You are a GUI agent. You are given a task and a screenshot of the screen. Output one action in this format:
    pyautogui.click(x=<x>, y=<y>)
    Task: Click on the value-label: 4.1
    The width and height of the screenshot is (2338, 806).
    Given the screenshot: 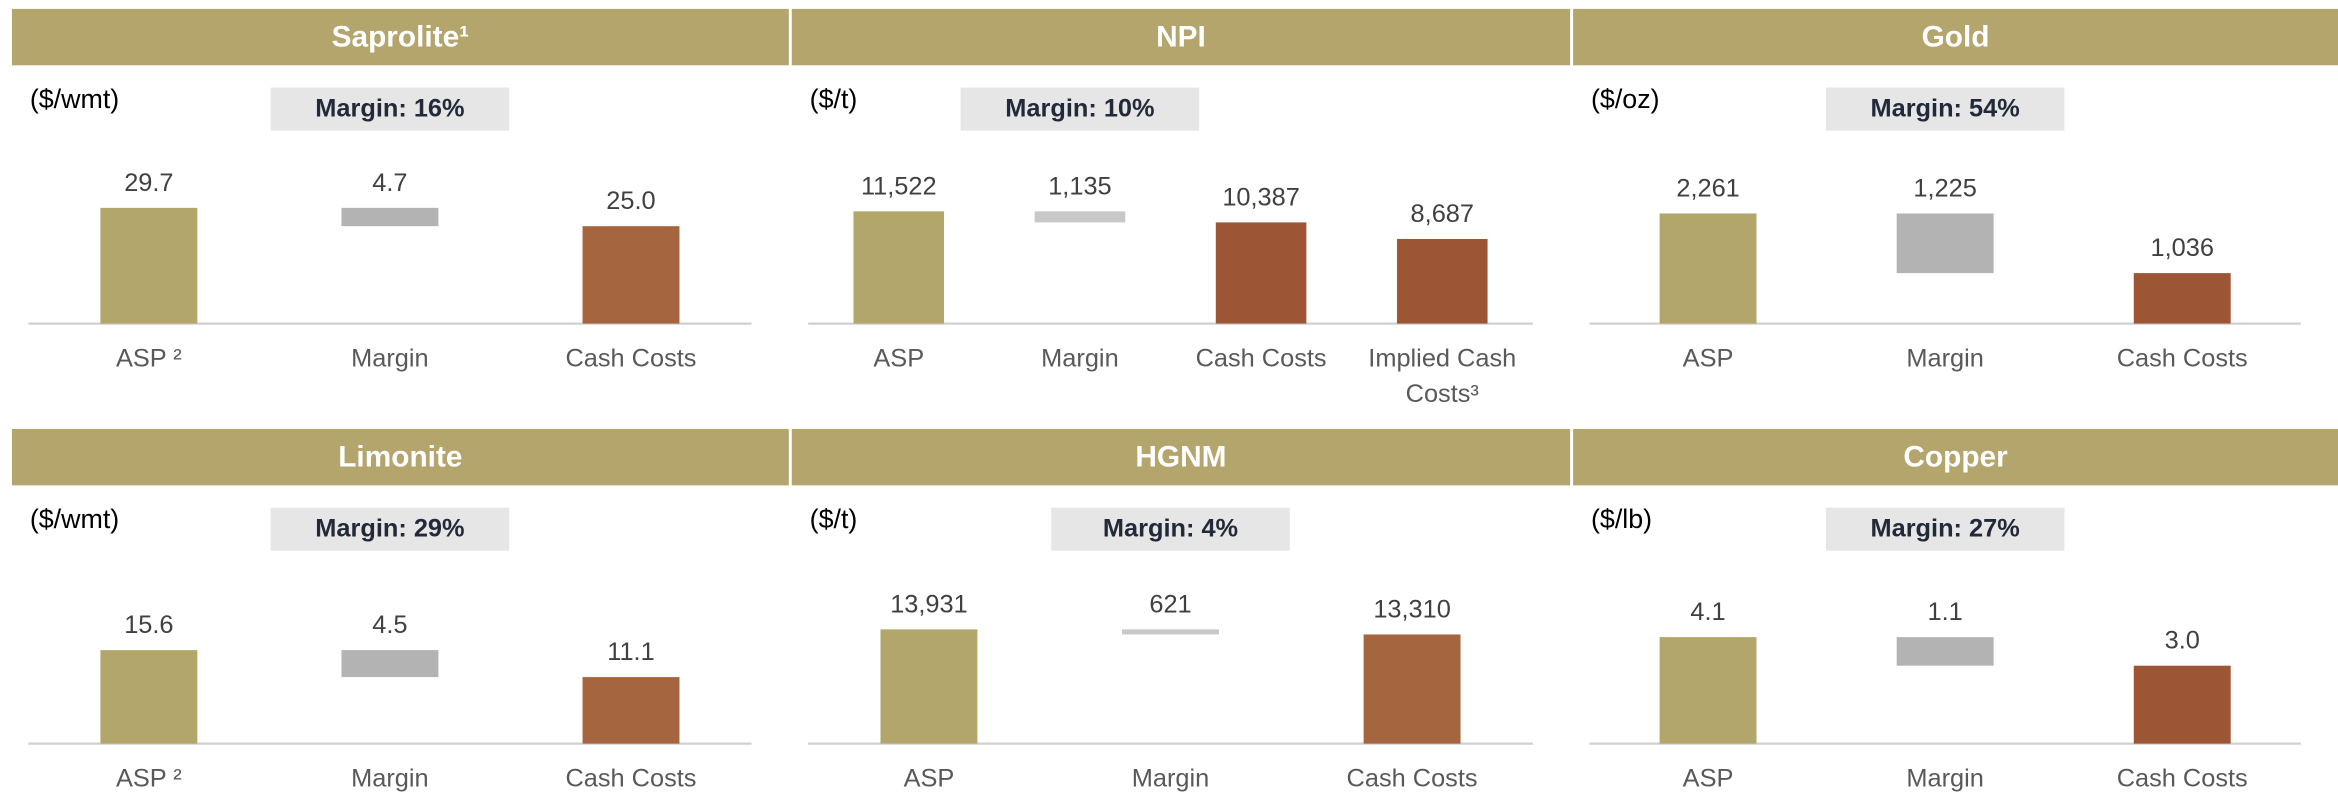 What is the action you would take?
    pyautogui.click(x=1707, y=612)
    